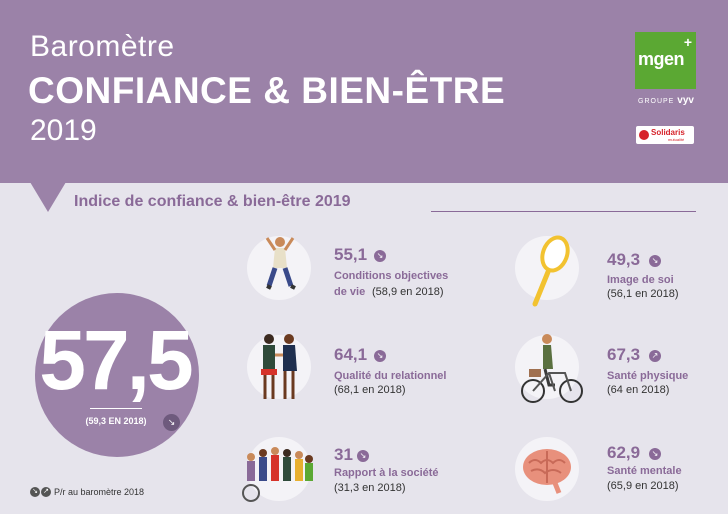  What do you see at coordinates (370, 390) in the screenshot?
I see `indicator-previous-2: (68,1 en 2018)` at bounding box center [370, 390].